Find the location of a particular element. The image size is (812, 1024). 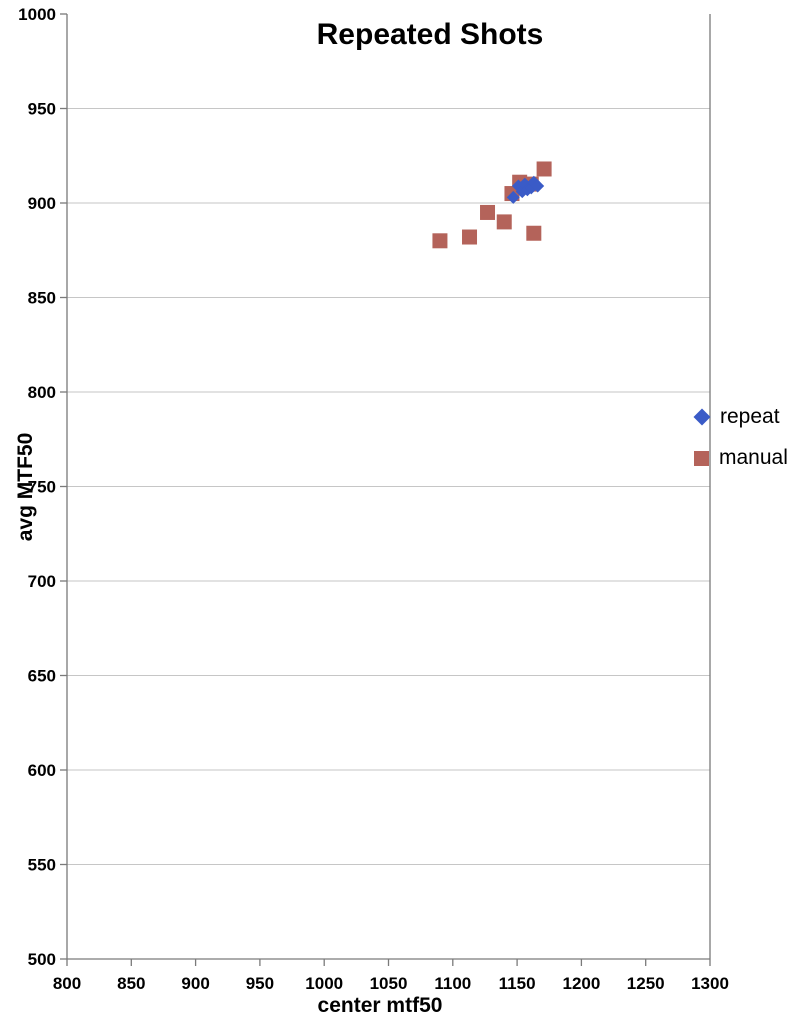

x-tick-label: 800 is located at coordinates (67, 983).